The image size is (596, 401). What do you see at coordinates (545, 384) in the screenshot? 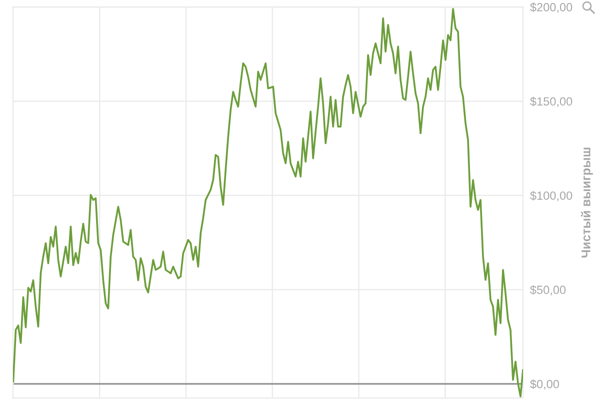
I see `y-tick-label: $0,00` at bounding box center [545, 384].